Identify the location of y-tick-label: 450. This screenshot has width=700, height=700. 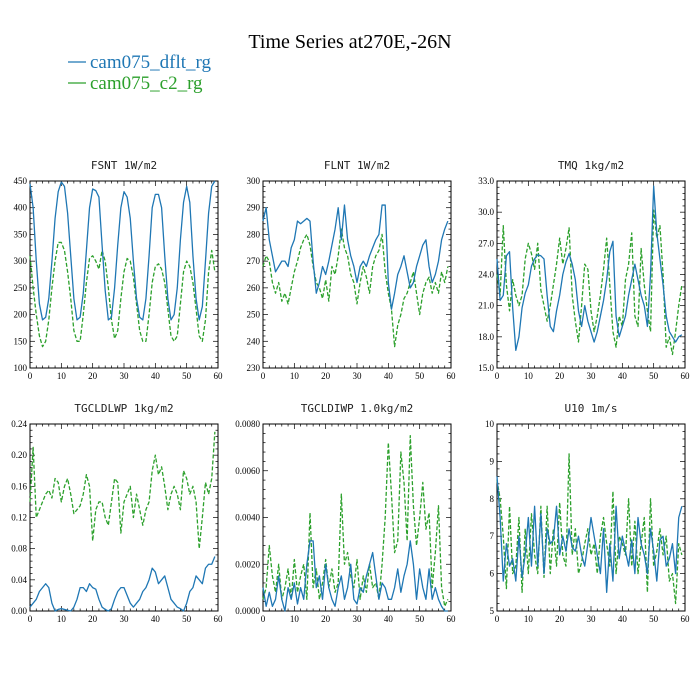
(21, 181).